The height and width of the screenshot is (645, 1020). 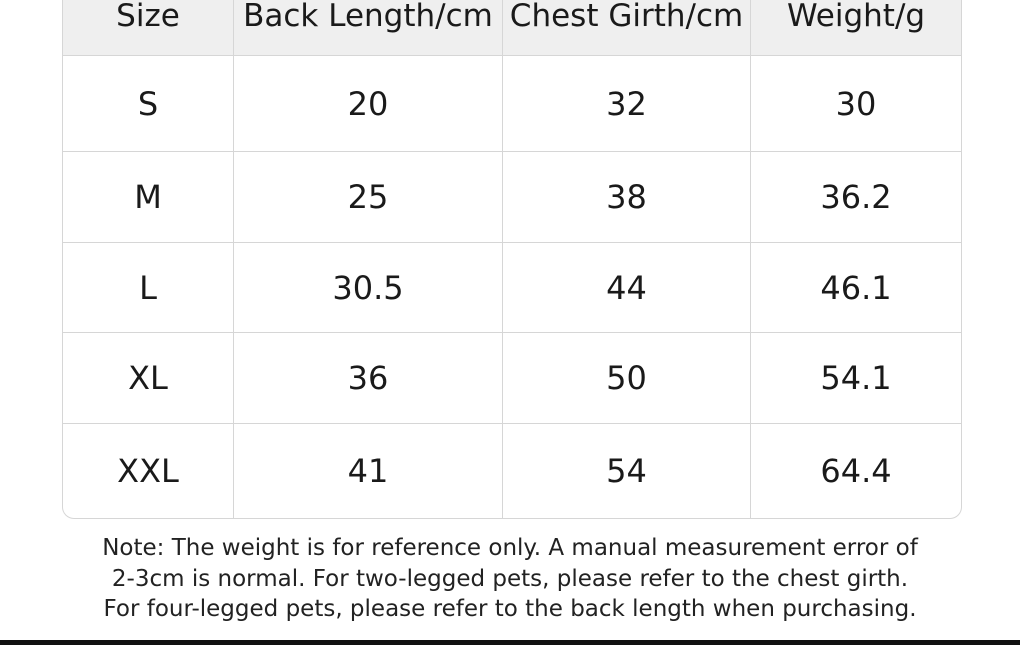 I want to click on table-cell: 44, so click(x=627, y=288).